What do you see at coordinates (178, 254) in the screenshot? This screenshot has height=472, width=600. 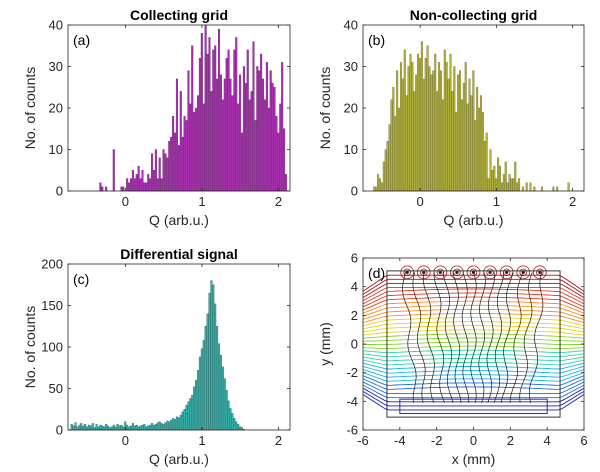 I see `panel-c-title: Differential signal` at bounding box center [178, 254].